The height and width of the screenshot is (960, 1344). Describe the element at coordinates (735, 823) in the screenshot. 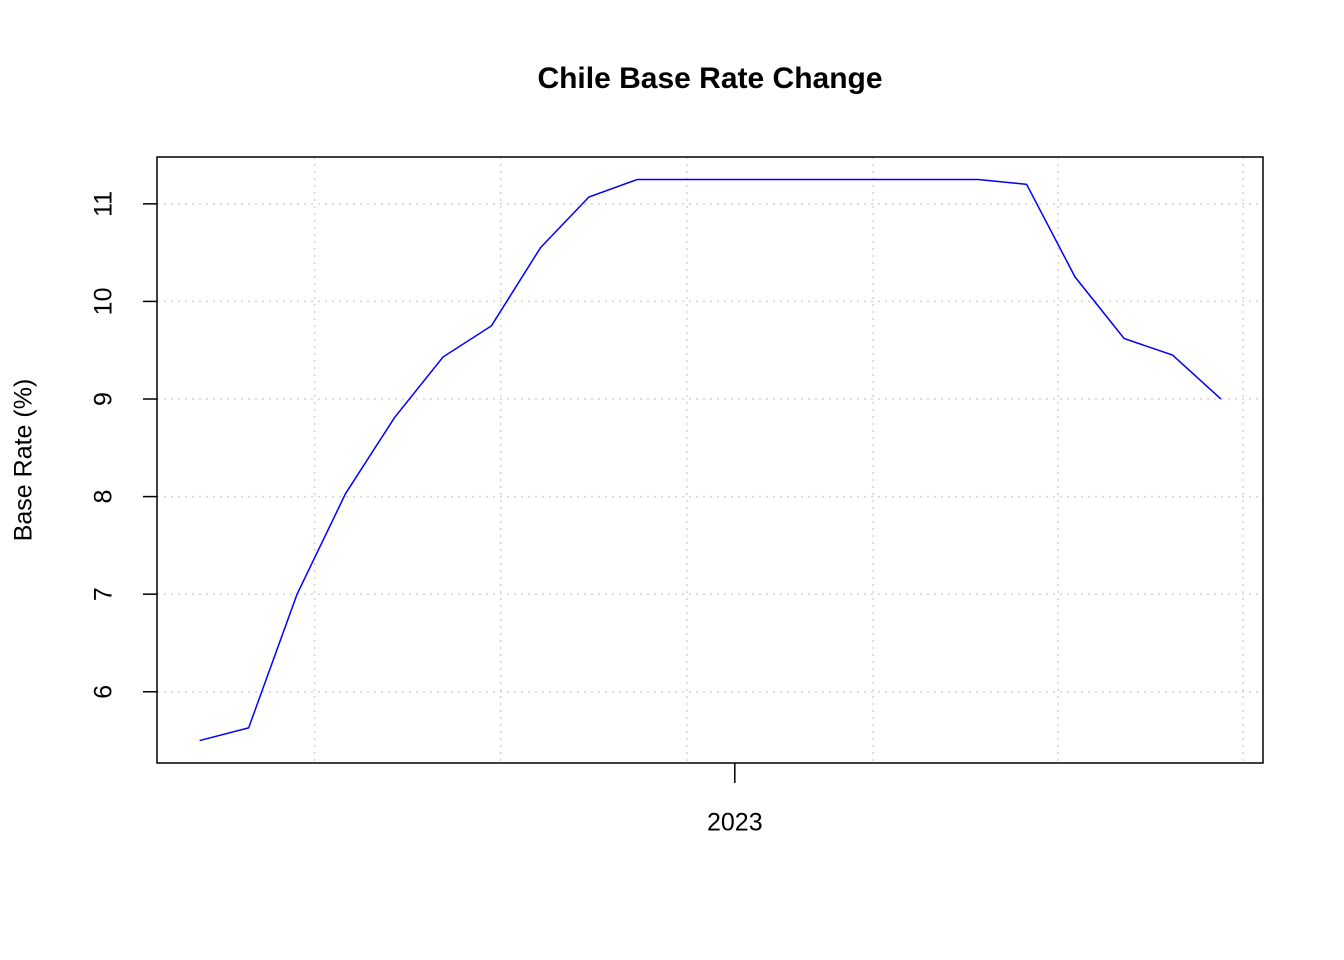

I see `x-tick-label: 2023` at that location.